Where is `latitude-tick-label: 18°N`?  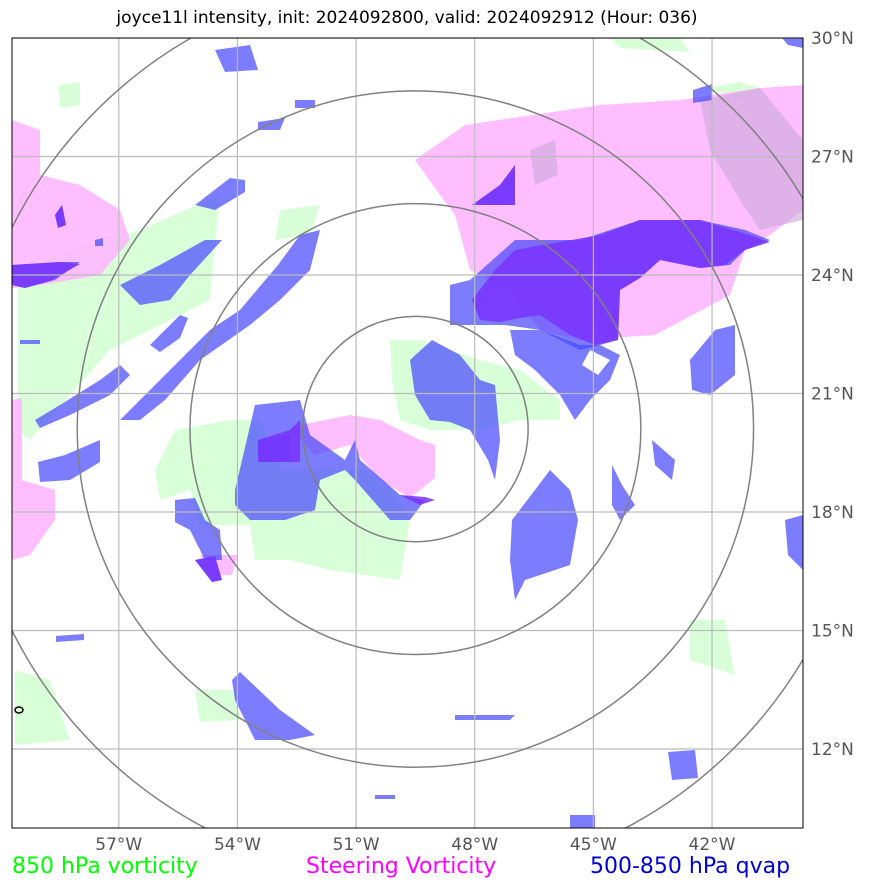 latitude-tick-label: 18°N is located at coordinates (832, 513).